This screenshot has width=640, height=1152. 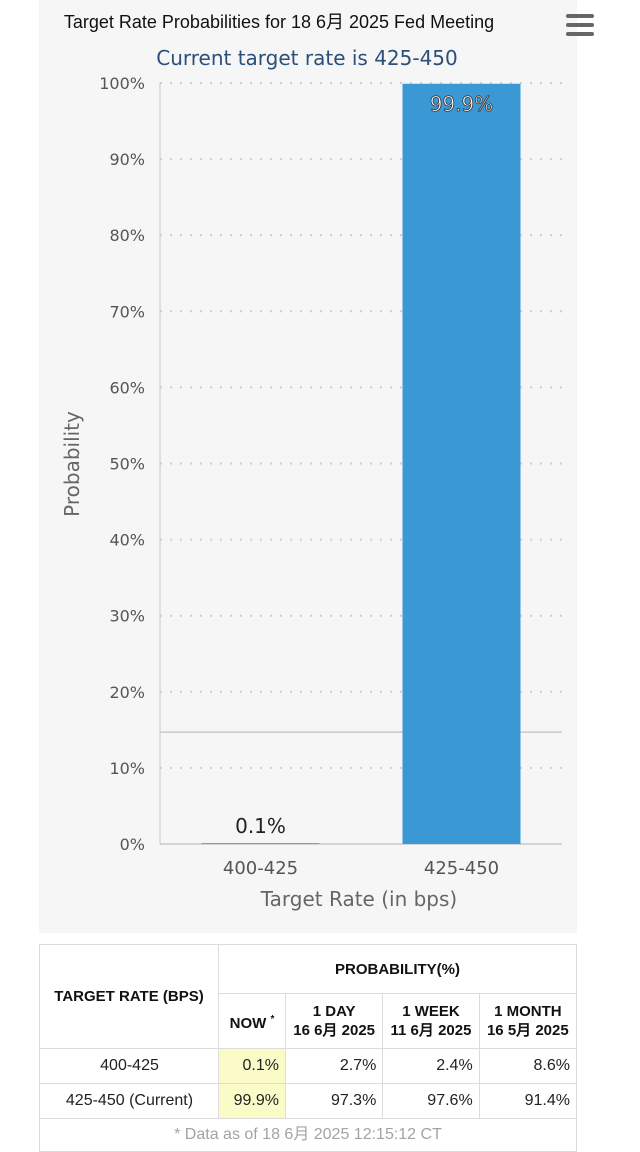 What do you see at coordinates (307, 58) in the screenshot?
I see `chart-subtitle: Current target rate is 425-450` at bounding box center [307, 58].